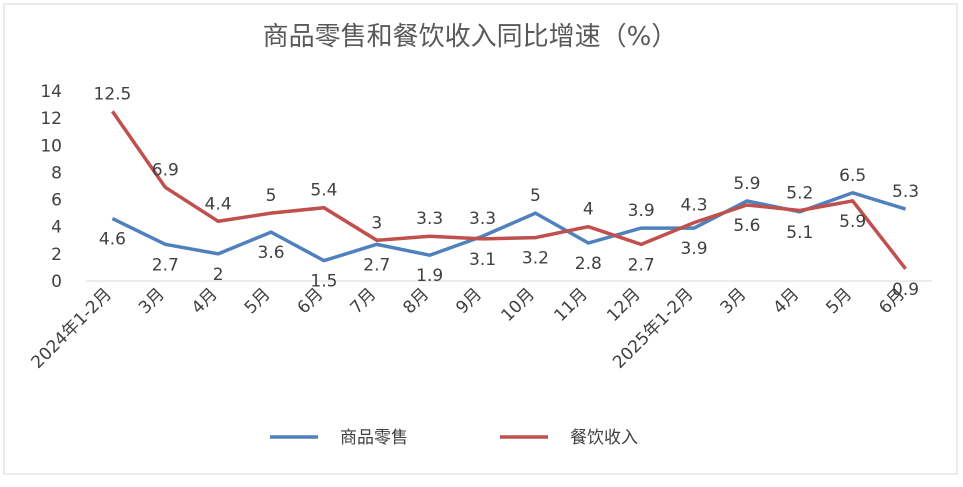  What do you see at coordinates (56, 228) in the screenshot?
I see `y-tick-label: 4` at bounding box center [56, 228].